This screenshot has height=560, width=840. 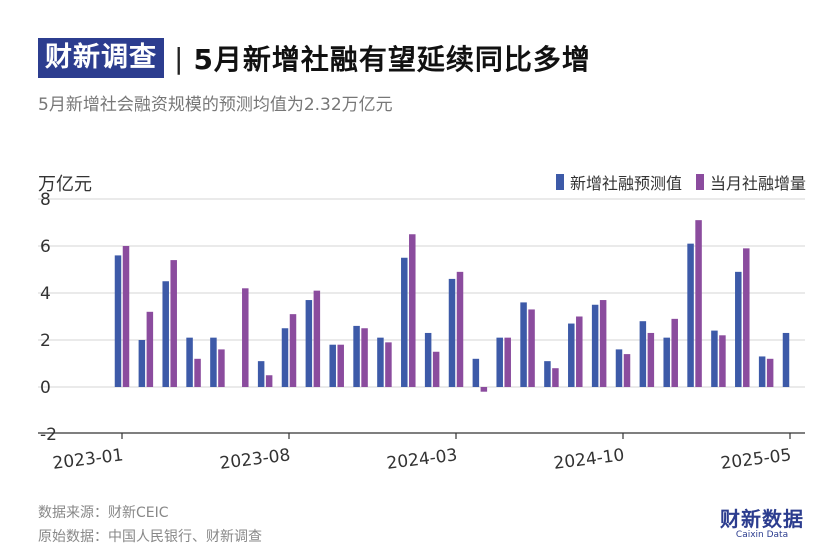 I want to click on y-tick-label: 6, so click(x=45, y=247).